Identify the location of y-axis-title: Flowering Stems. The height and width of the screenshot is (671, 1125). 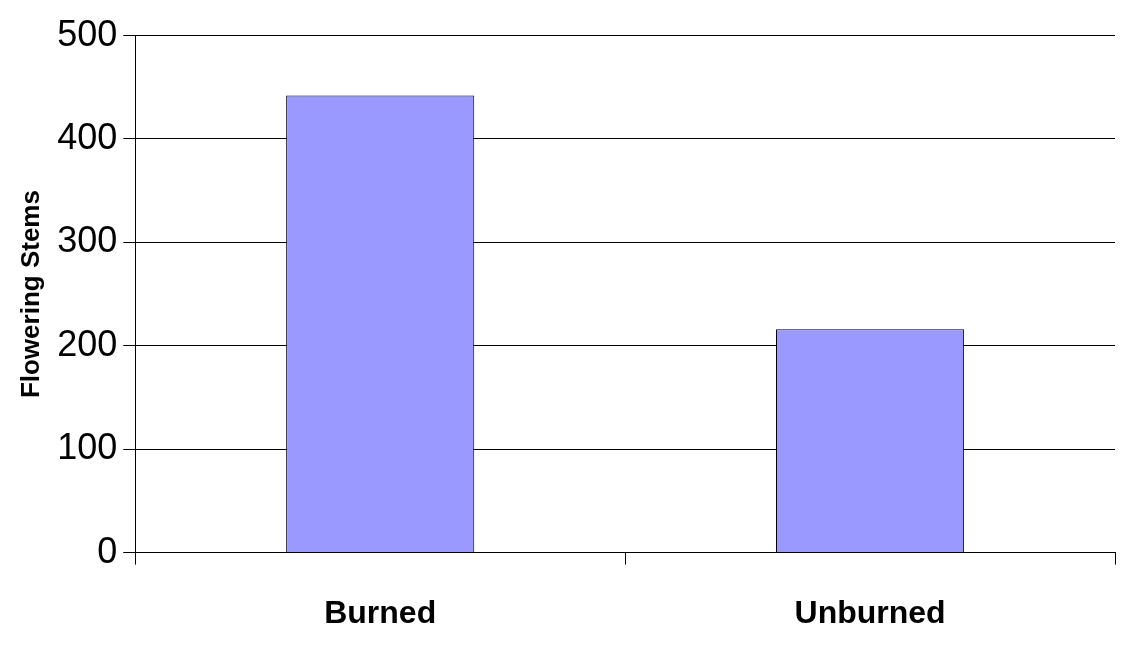
(29, 294).